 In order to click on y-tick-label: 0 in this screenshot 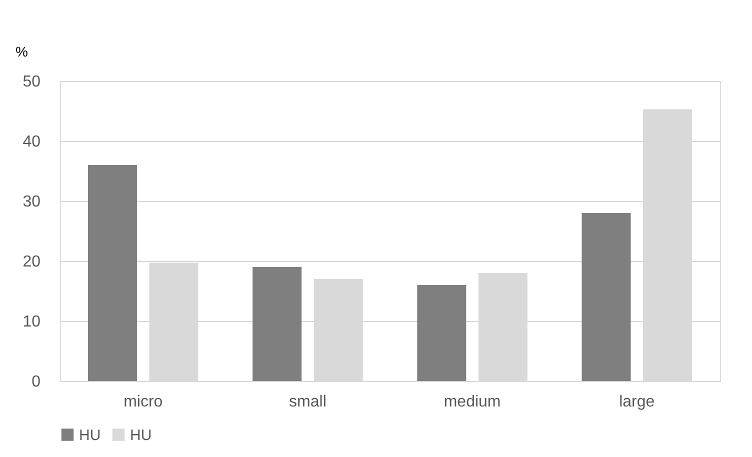, I will do `click(36, 382)`.